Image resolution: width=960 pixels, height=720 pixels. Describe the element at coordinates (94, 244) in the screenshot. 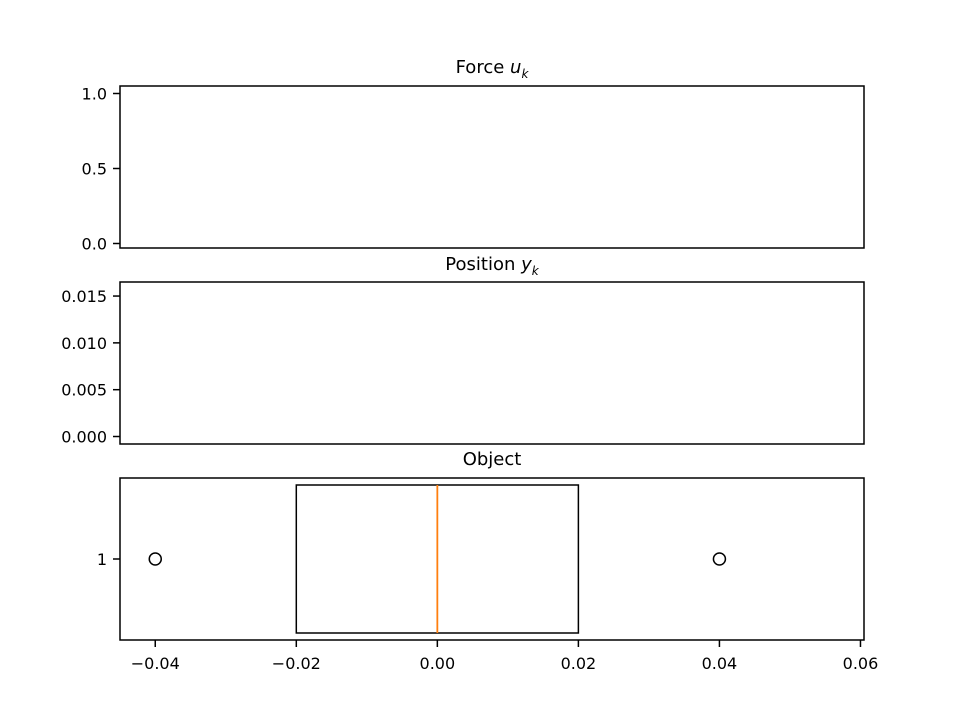

I see `force-y-tick-label: 0.0` at that location.